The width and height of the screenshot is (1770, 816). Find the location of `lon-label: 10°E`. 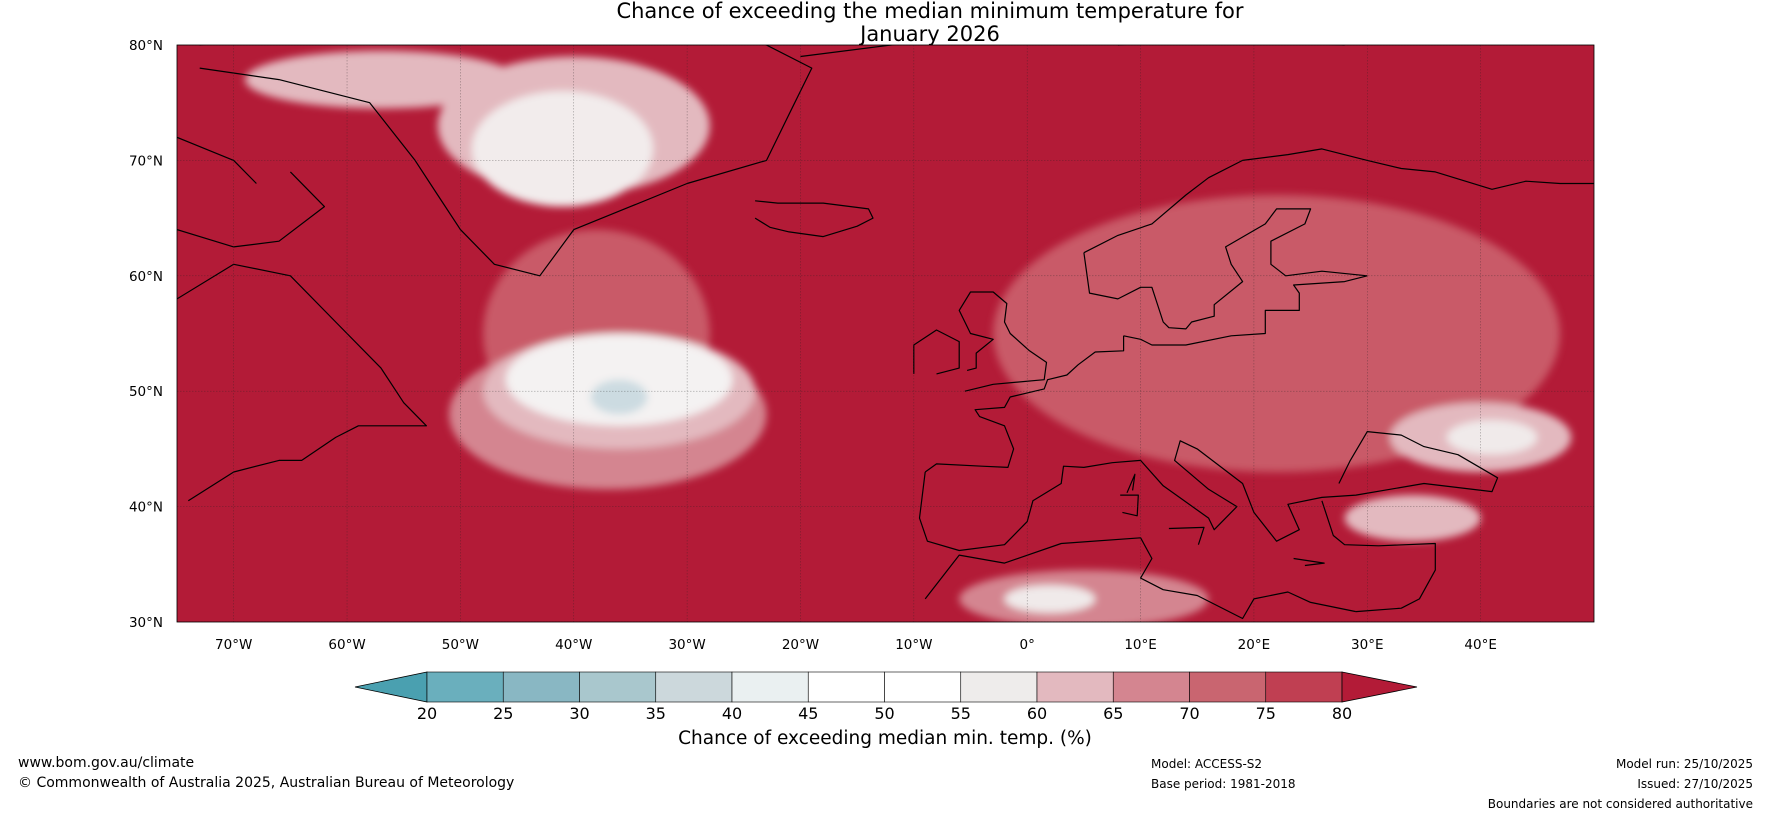

lon-label: 10°E is located at coordinates (1140, 645).